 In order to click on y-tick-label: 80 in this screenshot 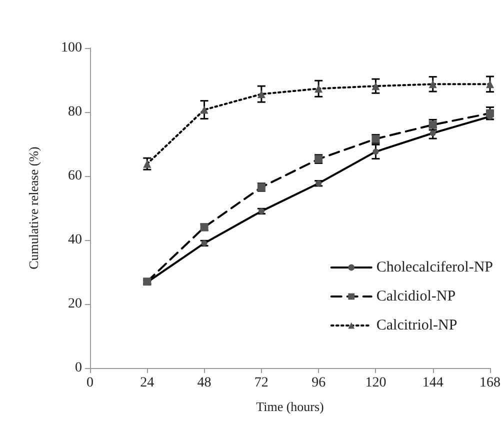, I will do `click(75, 112)`.